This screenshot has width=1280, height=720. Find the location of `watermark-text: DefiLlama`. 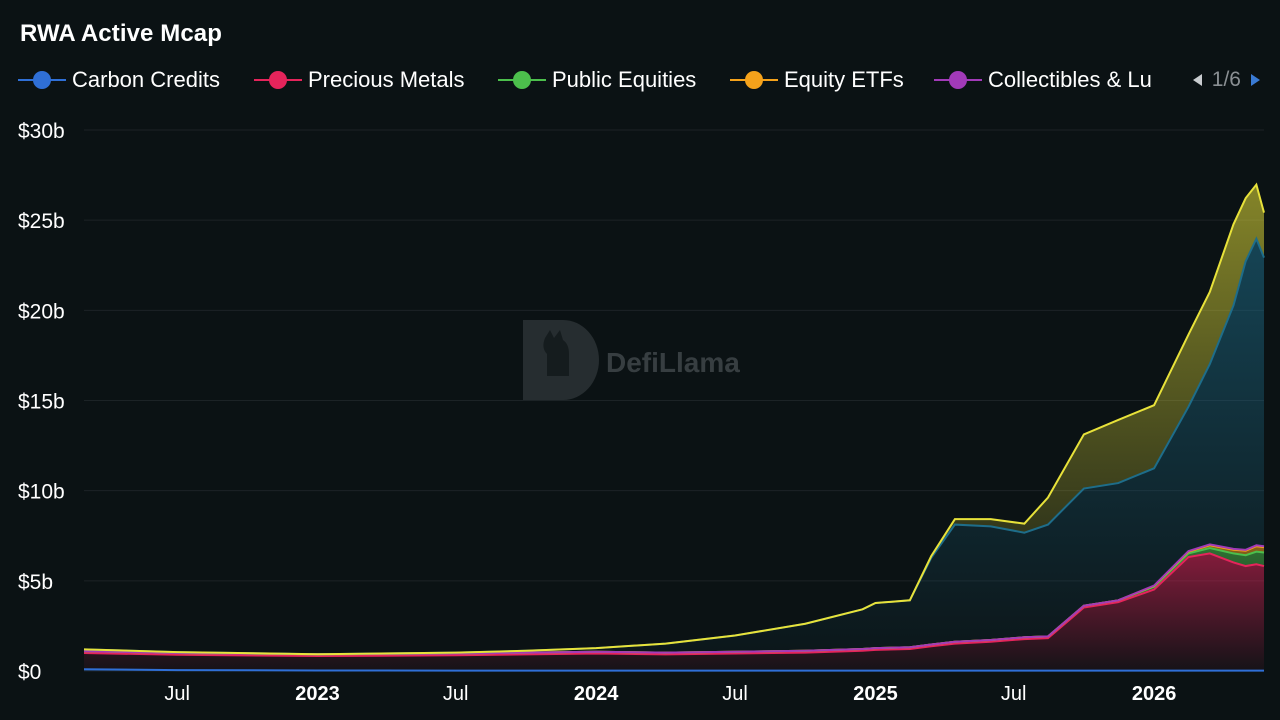

watermark-text: DefiLlama is located at coordinates (673, 362).